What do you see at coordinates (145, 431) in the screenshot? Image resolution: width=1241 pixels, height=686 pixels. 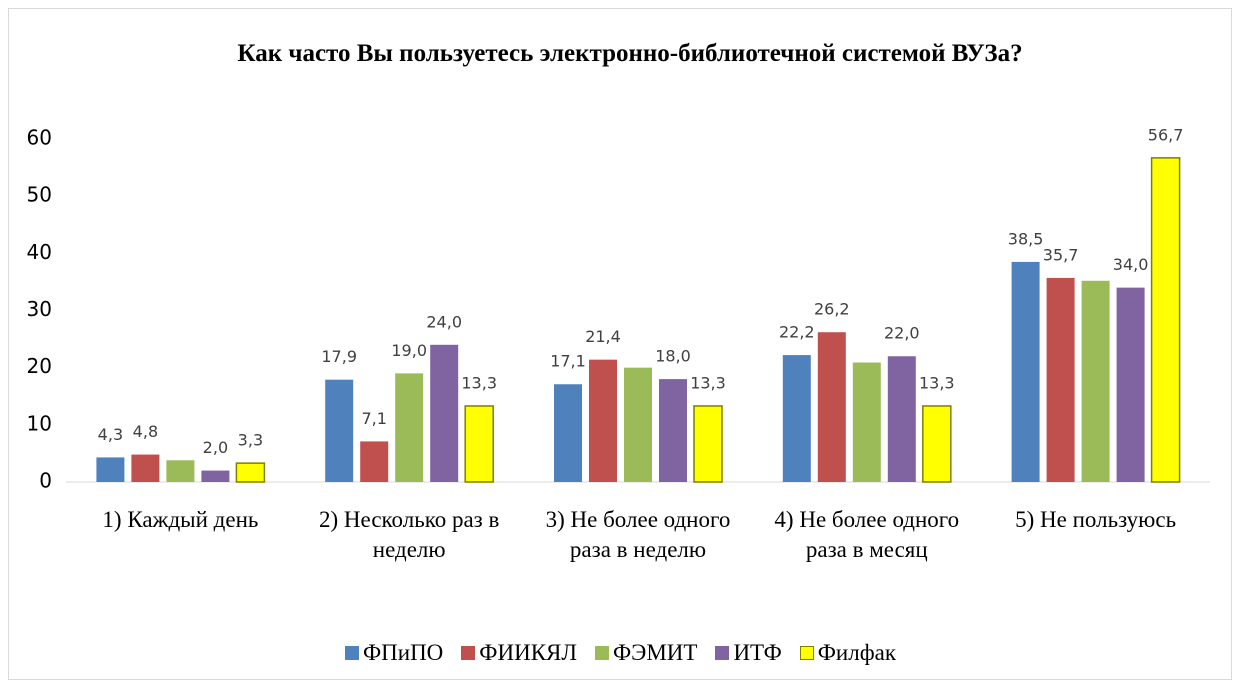 I see `value-label: 4,8` at bounding box center [145, 431].